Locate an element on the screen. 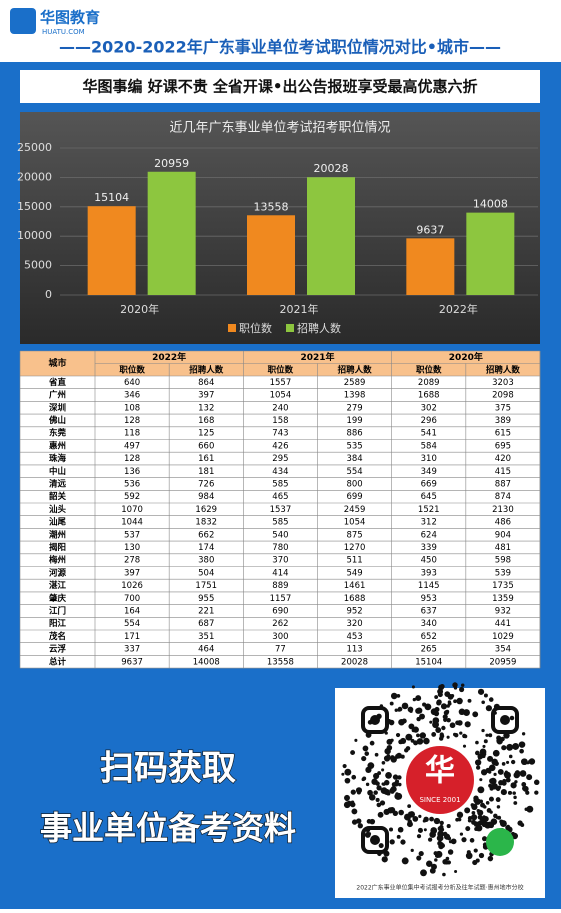 The width and height of the screenshot is (561, 913). table-cell: 9637 is located at coordinates (132, 662).